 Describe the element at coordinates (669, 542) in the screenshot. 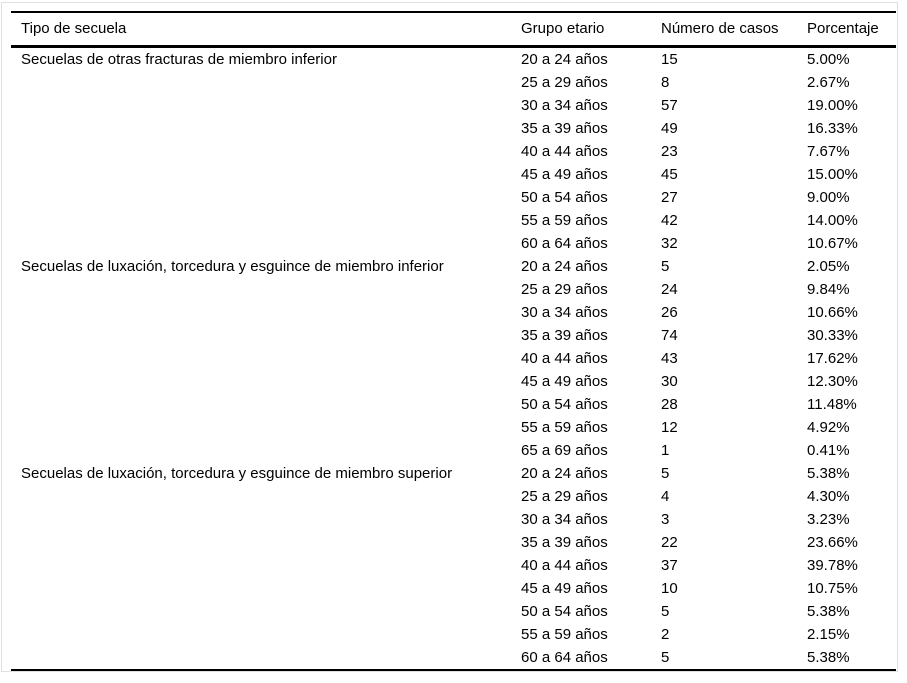

I see `cell-numero-de-casos: 22` at that location.